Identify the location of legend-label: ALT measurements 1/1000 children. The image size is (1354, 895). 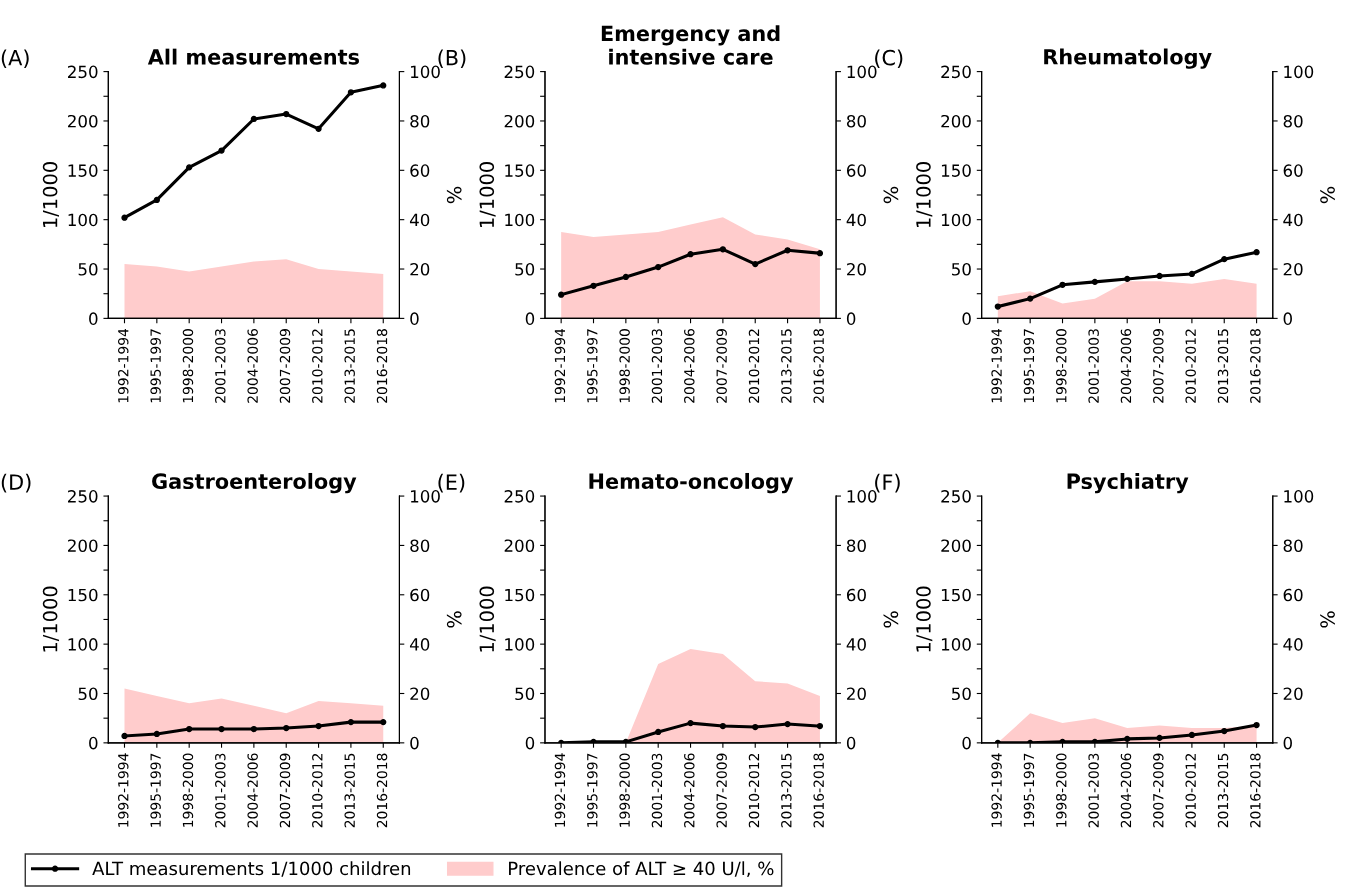
(251, 869).